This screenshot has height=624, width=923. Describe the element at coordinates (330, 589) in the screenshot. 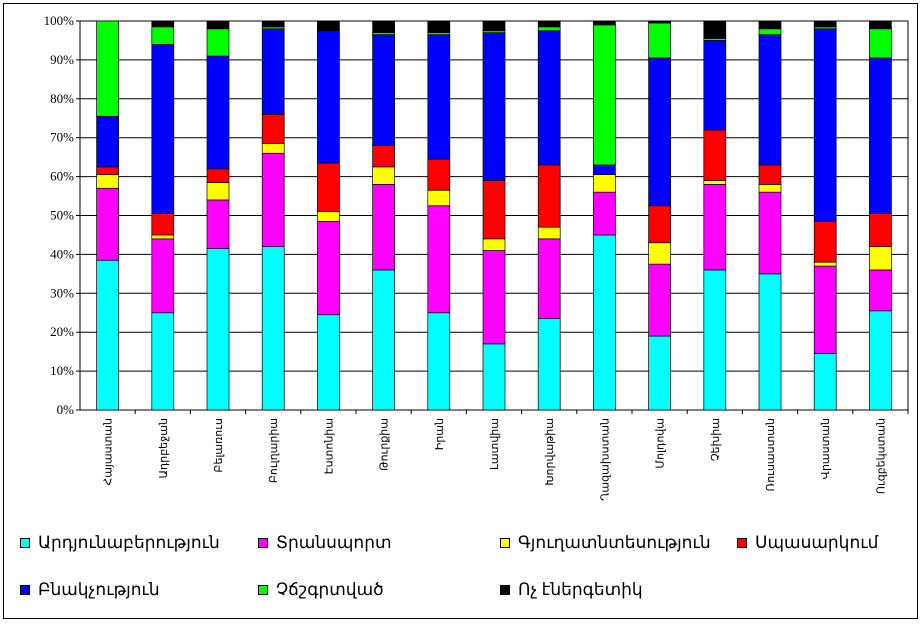

I see `legend-label: Չճշգրտված` at that location.